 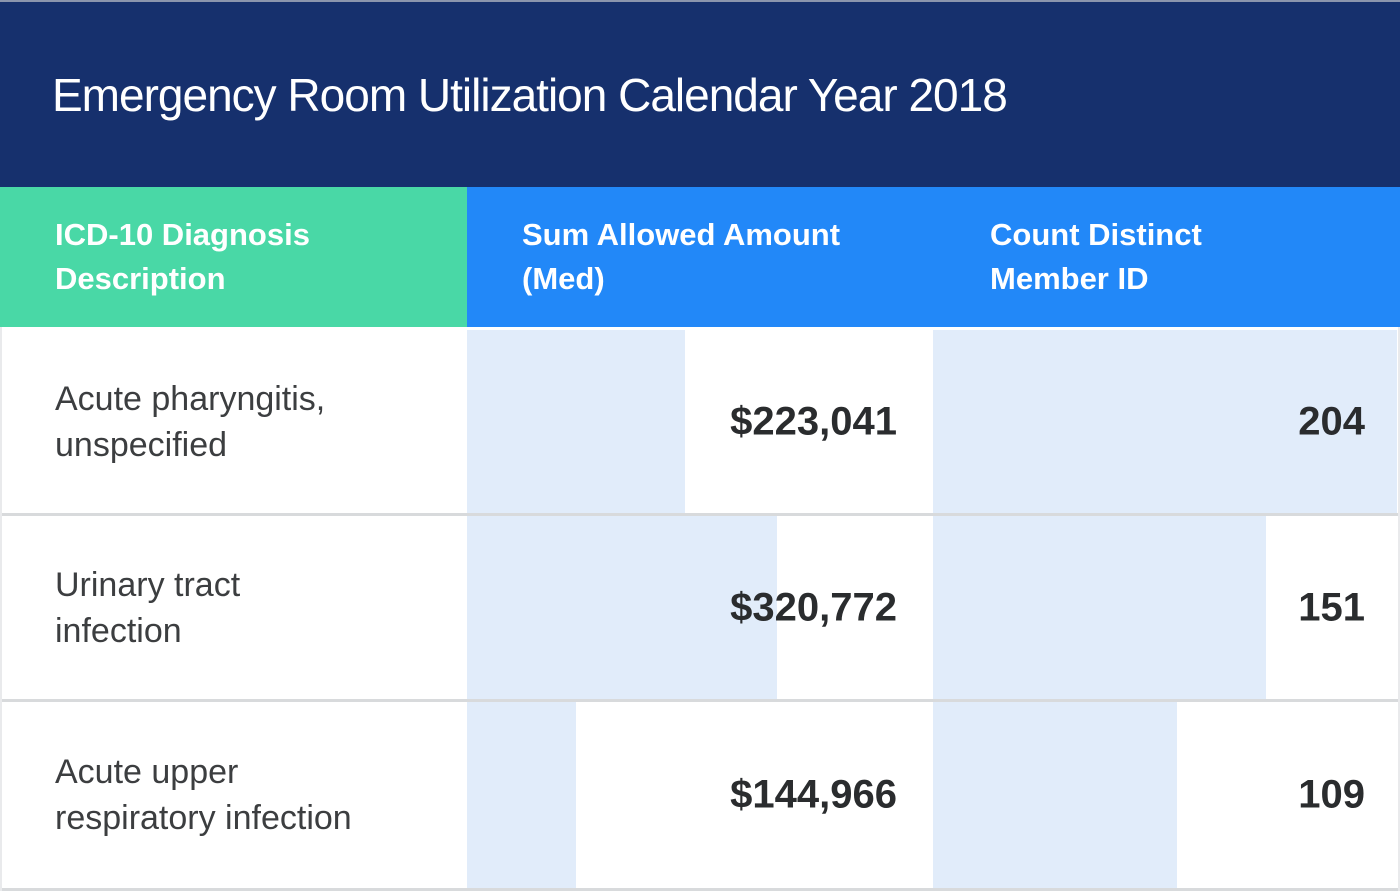 What do you see at coordinates (1096, 256) in the screenshot?
I see `column-header-count-distinct-label: Count Distinct Member ID` at bounding box center [1096, 256].